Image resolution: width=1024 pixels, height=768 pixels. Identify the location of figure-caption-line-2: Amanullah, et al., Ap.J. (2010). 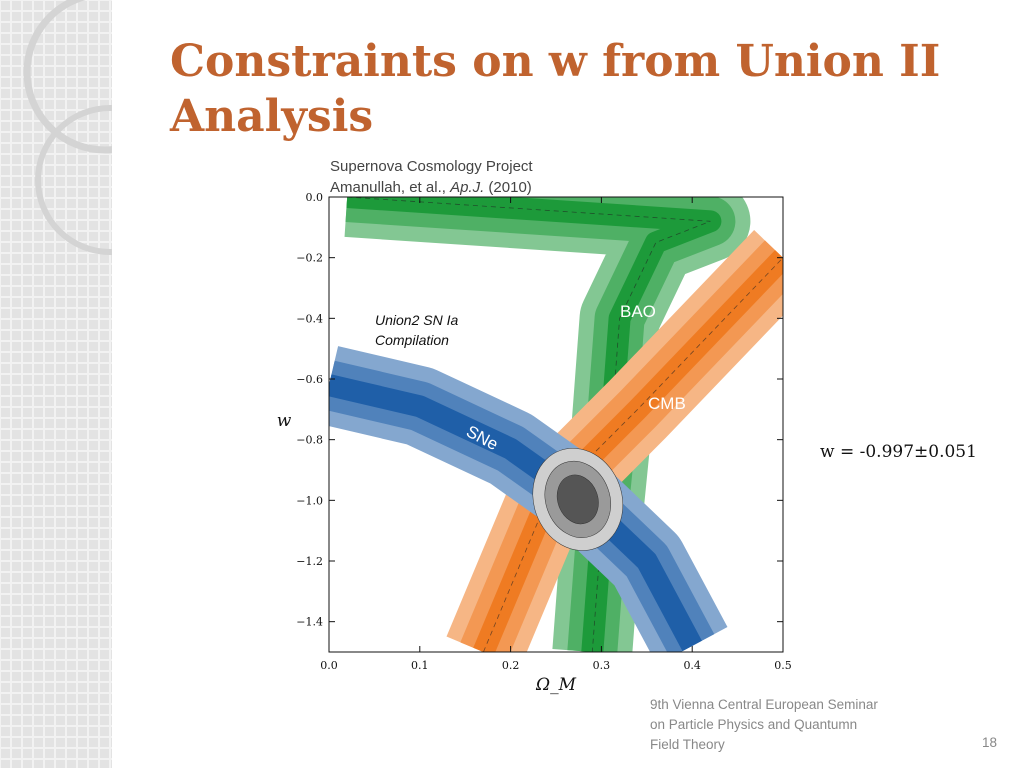
(431, 187).